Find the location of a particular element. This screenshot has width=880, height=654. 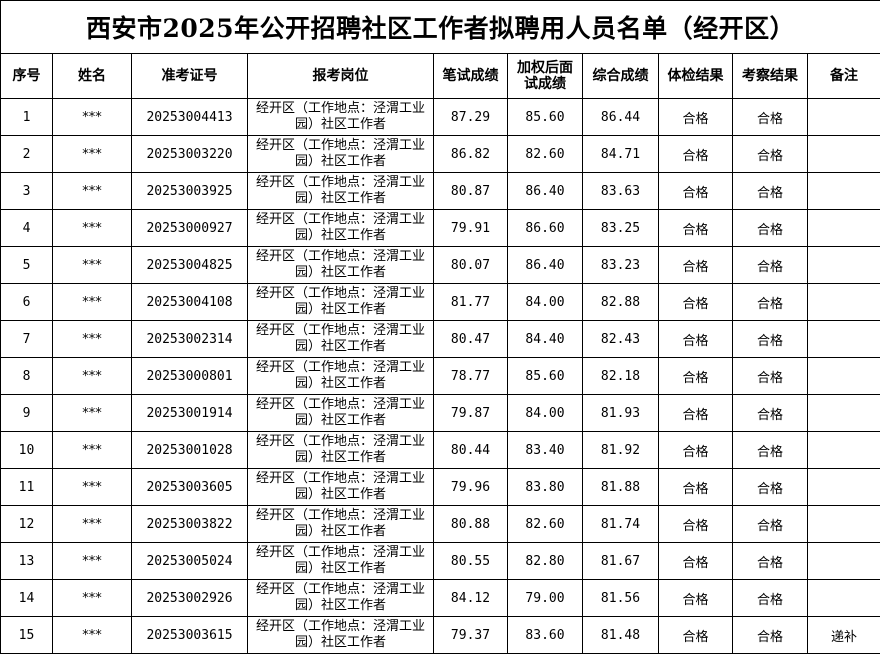

cell-total-score: 86.44 is located at coordinates (621, 117).